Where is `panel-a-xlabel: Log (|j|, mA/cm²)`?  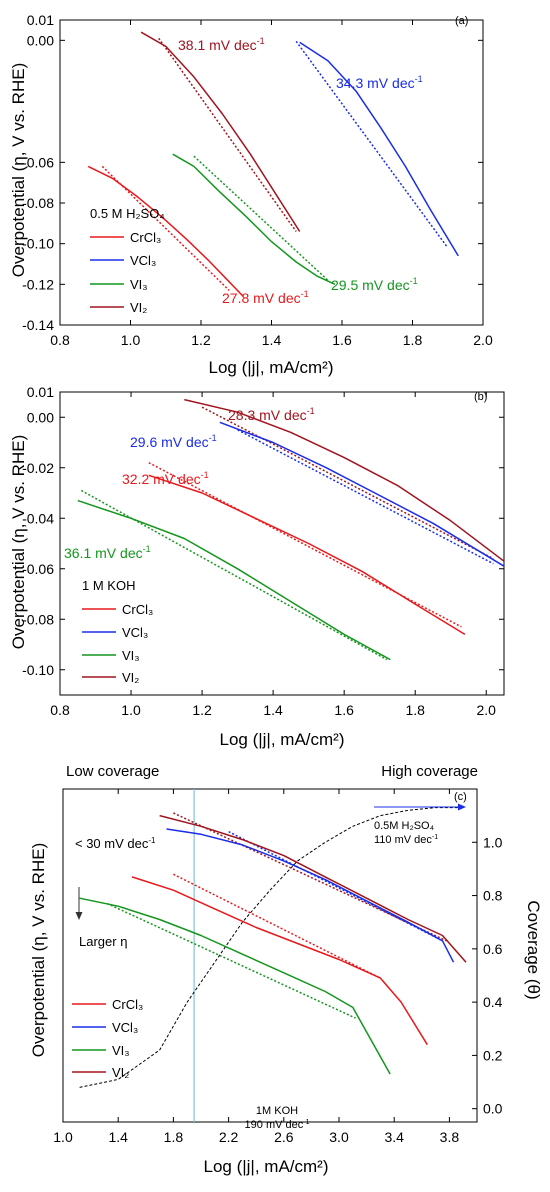
panel-a-xlabel: Log (|j|, mA/cm²) is located at coordinates (270, 367).